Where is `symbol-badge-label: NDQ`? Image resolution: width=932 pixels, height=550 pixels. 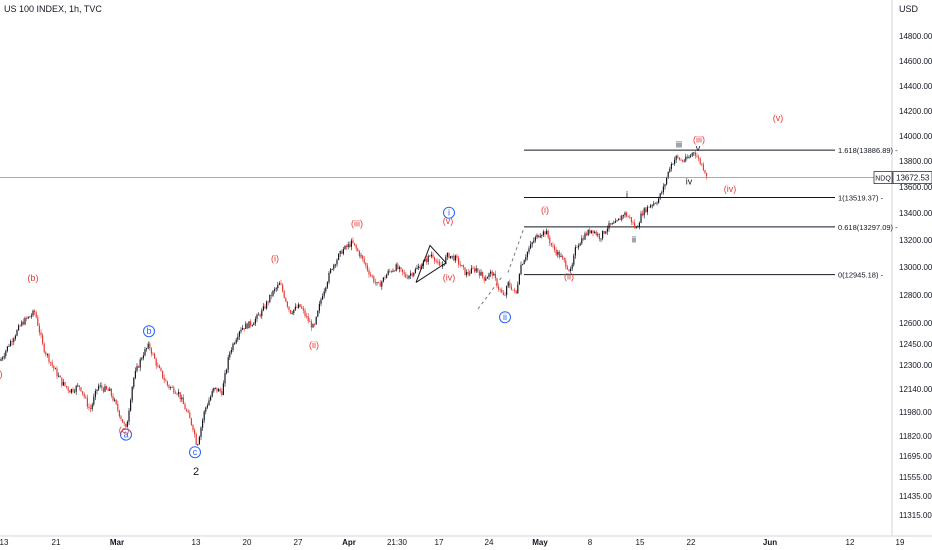
symbol-badge-label: NDQ is located at coordinates (883, 179).